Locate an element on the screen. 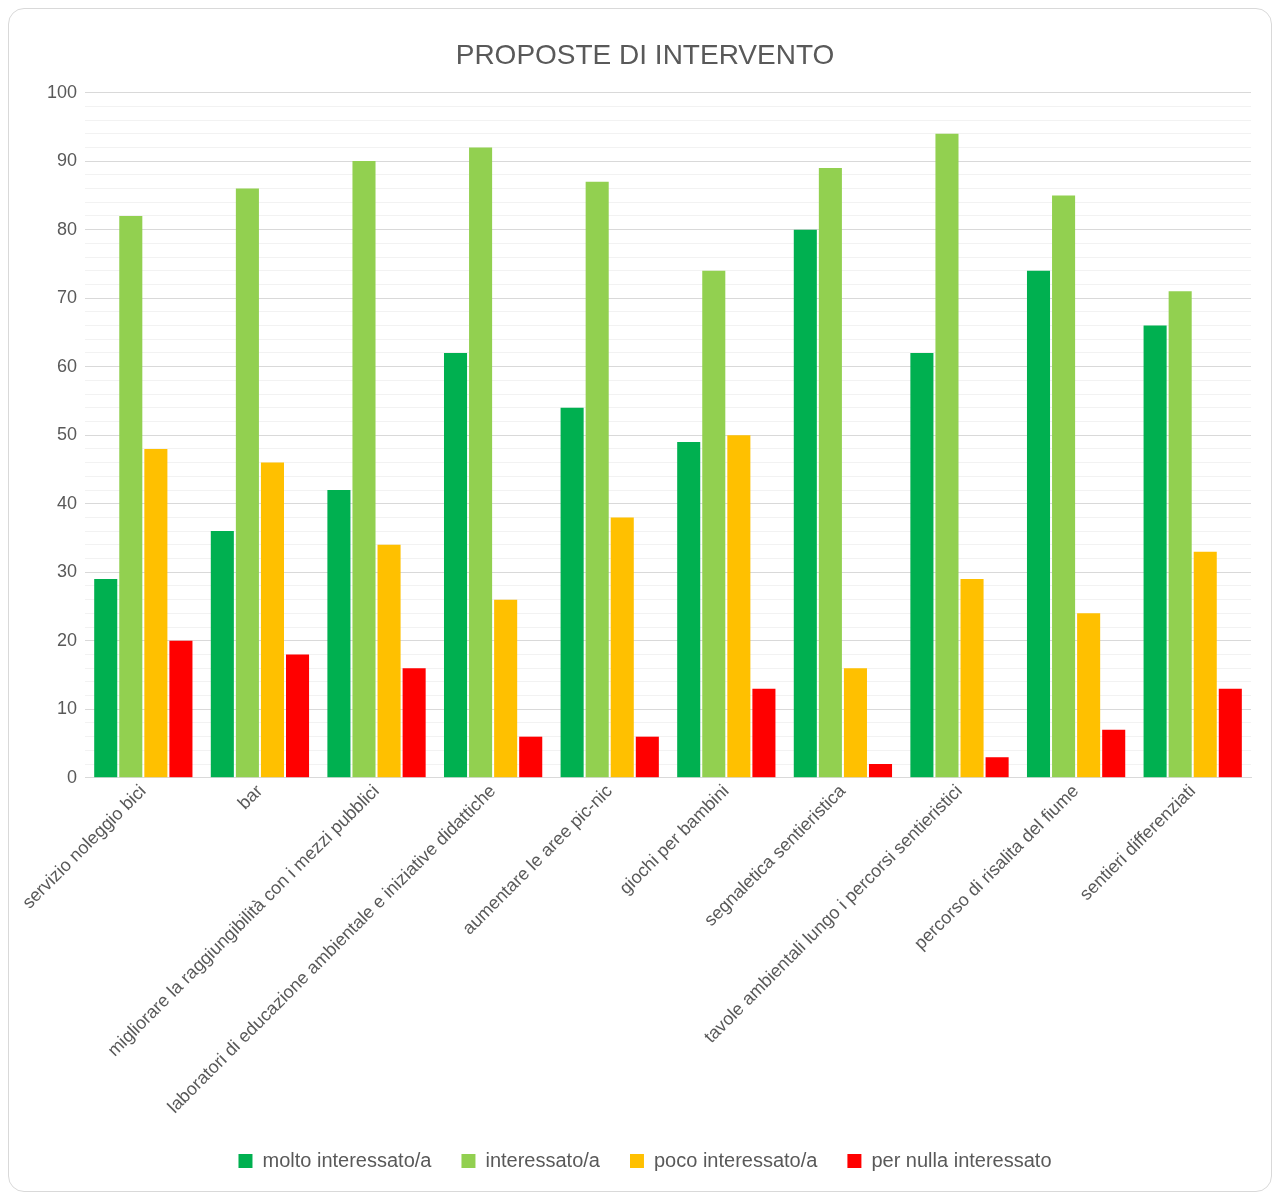 The width and height of the screenshot is (1282, 1202). y-tick-label: 40 is located at coordinates (67, 502).